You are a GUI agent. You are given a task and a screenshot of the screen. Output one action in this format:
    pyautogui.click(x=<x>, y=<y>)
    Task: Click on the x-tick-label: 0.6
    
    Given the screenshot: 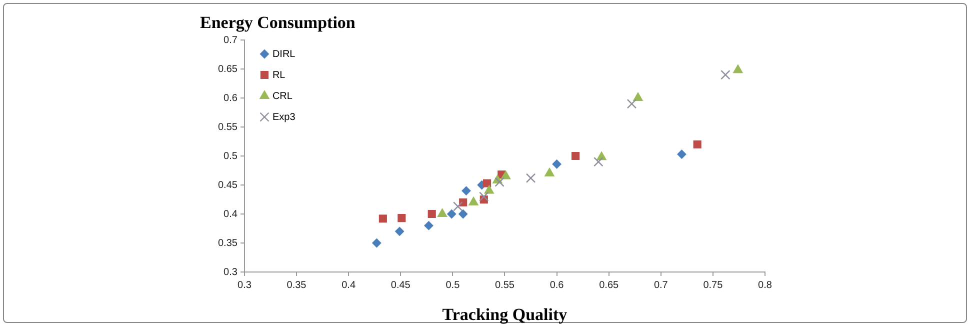 What is the action you would take?
    pyautogui.click(x=557, y=285)
    